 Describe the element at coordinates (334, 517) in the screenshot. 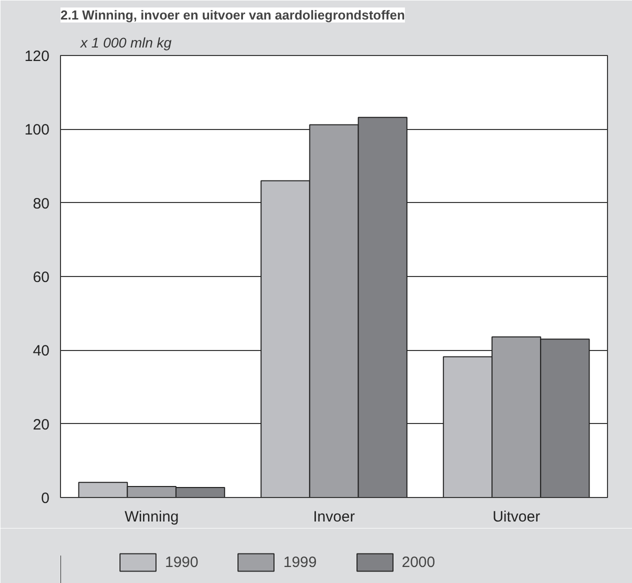

I see `x-tick-label: Invoer` at that location.